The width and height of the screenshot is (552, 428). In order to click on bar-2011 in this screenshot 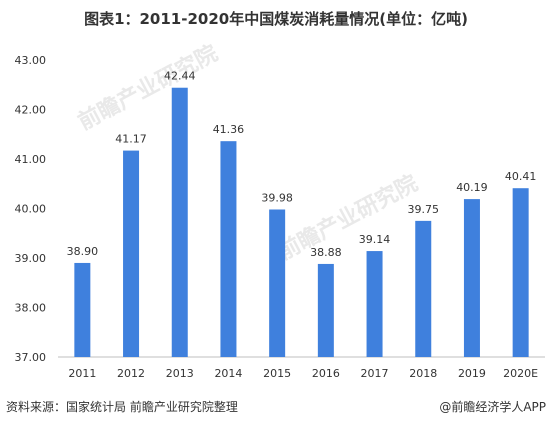, I will do `click(82, 309)`.